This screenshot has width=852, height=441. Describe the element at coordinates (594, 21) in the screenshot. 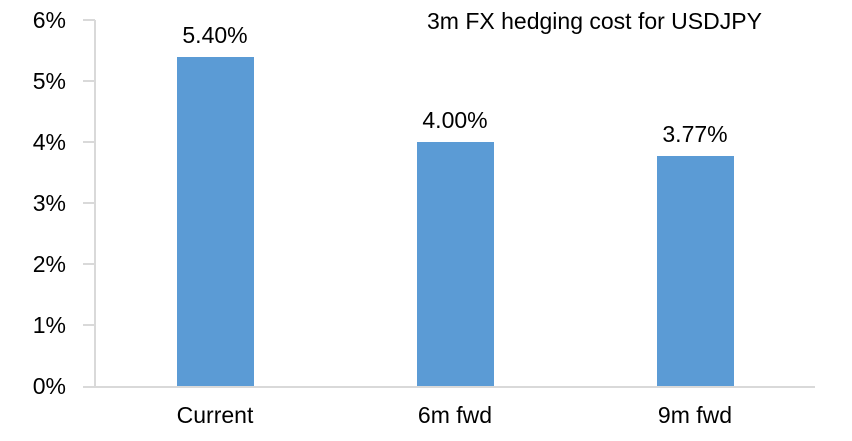

I see `chart-title: 3m FX hedging cost for USDJPY` at that location.